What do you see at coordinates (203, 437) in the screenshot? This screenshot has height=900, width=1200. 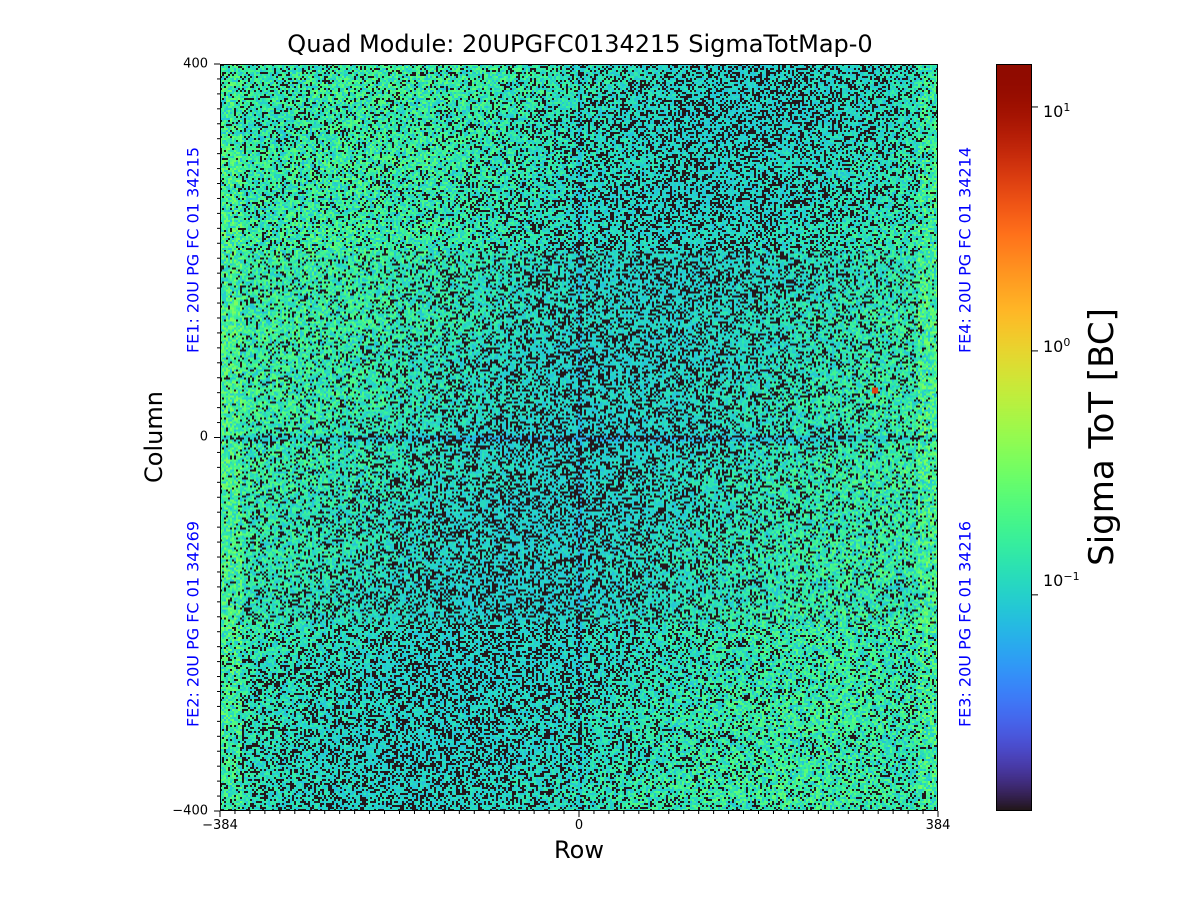 I see `y-tick-label: 0` at bounding box center [203, 437].